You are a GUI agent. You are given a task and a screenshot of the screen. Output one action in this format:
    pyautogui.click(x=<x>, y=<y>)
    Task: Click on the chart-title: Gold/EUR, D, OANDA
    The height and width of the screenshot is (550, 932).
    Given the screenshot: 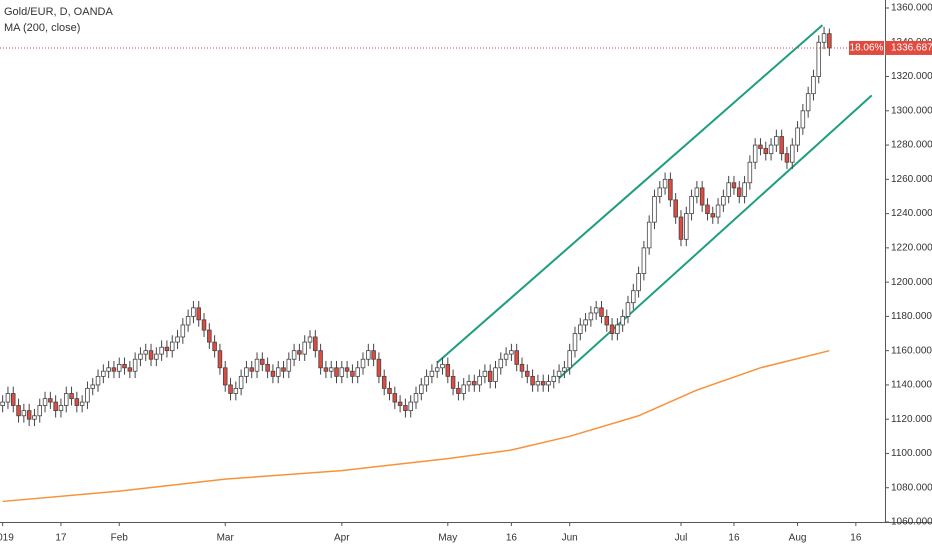 What is the action you would take?
    pyautogui.click(x=58, y=12)
    